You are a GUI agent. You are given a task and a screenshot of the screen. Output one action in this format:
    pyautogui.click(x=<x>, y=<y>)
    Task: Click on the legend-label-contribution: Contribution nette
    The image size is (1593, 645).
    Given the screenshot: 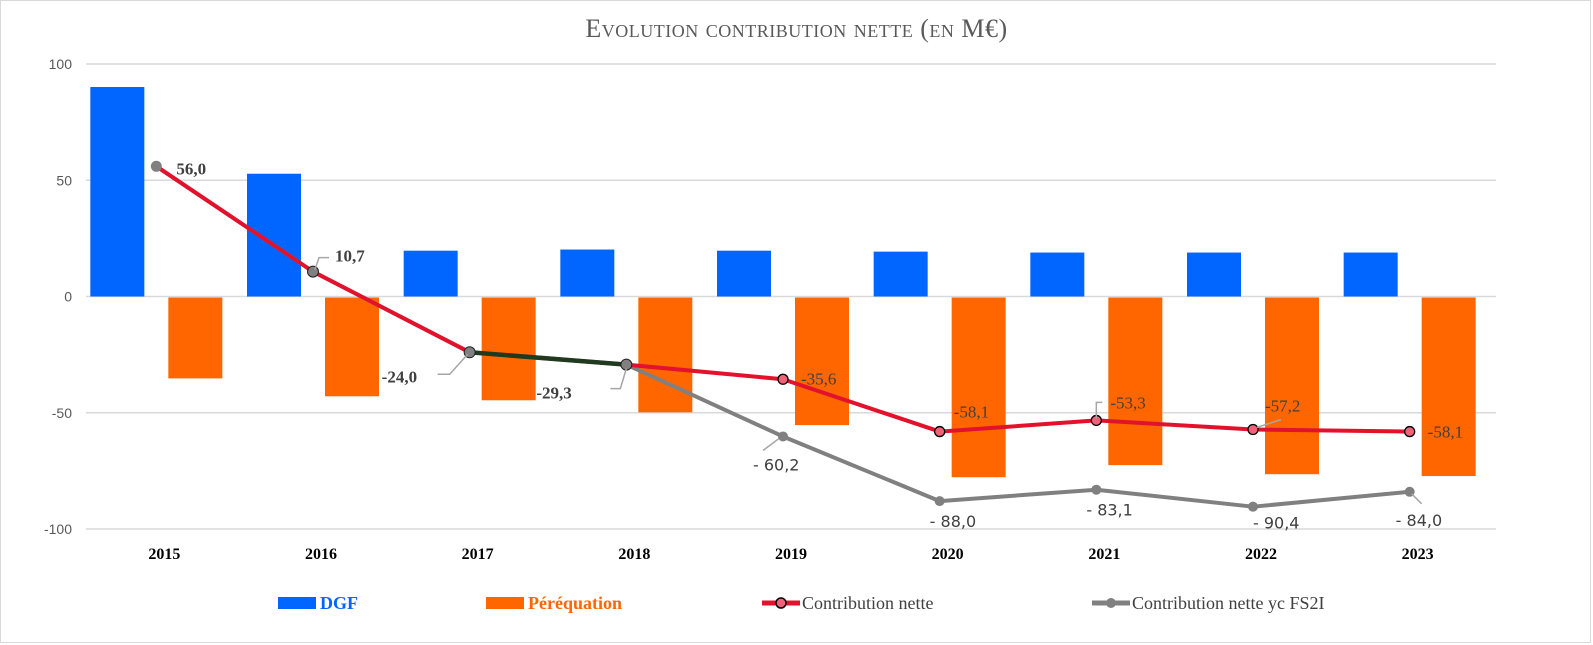 What is the action you would take?
    pyautogui.click(x=867, y=603)
    